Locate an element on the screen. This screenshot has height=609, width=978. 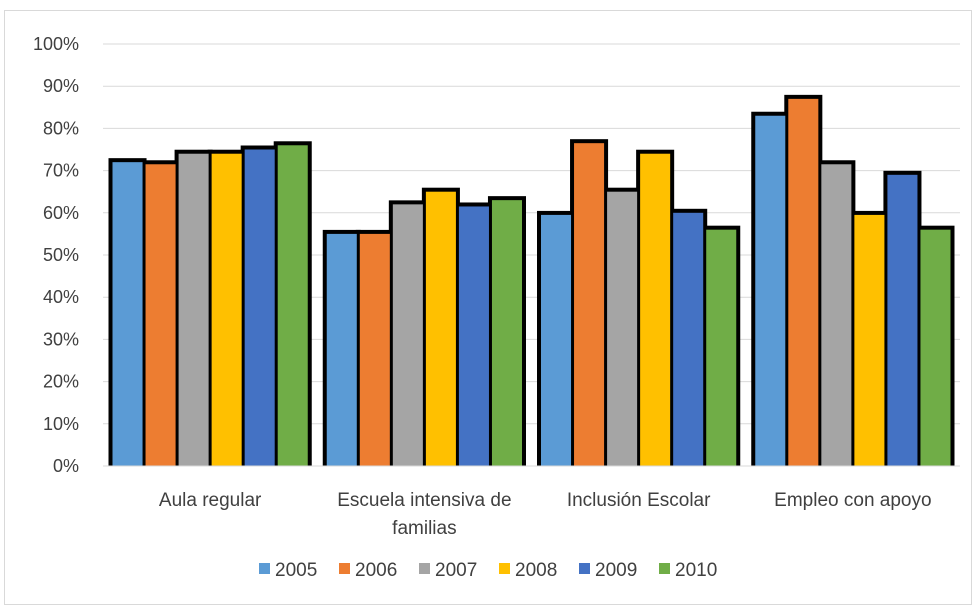
y-axis-tick-labels: 0% 10% 20% 30% 40% 50% 60% 70% 80% 90% 100% is located at coordinates (56, 255).